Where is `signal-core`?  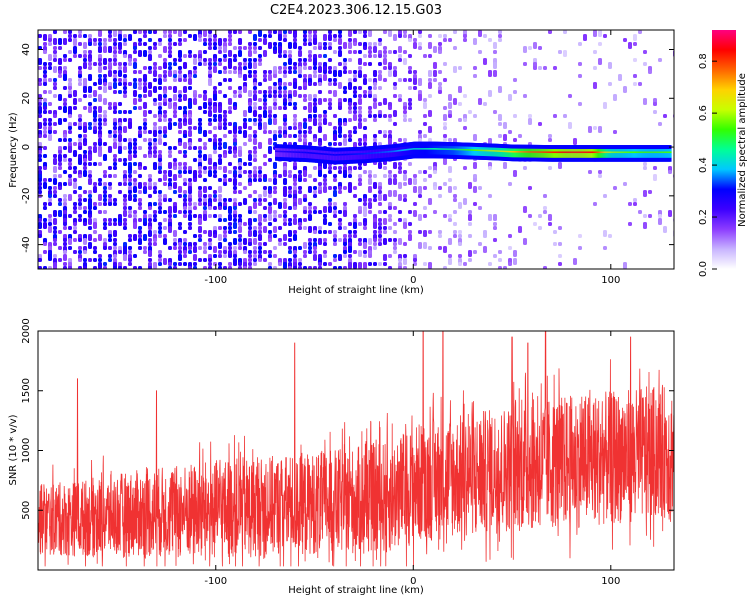 signal-core is located at coordinates (343, 154).